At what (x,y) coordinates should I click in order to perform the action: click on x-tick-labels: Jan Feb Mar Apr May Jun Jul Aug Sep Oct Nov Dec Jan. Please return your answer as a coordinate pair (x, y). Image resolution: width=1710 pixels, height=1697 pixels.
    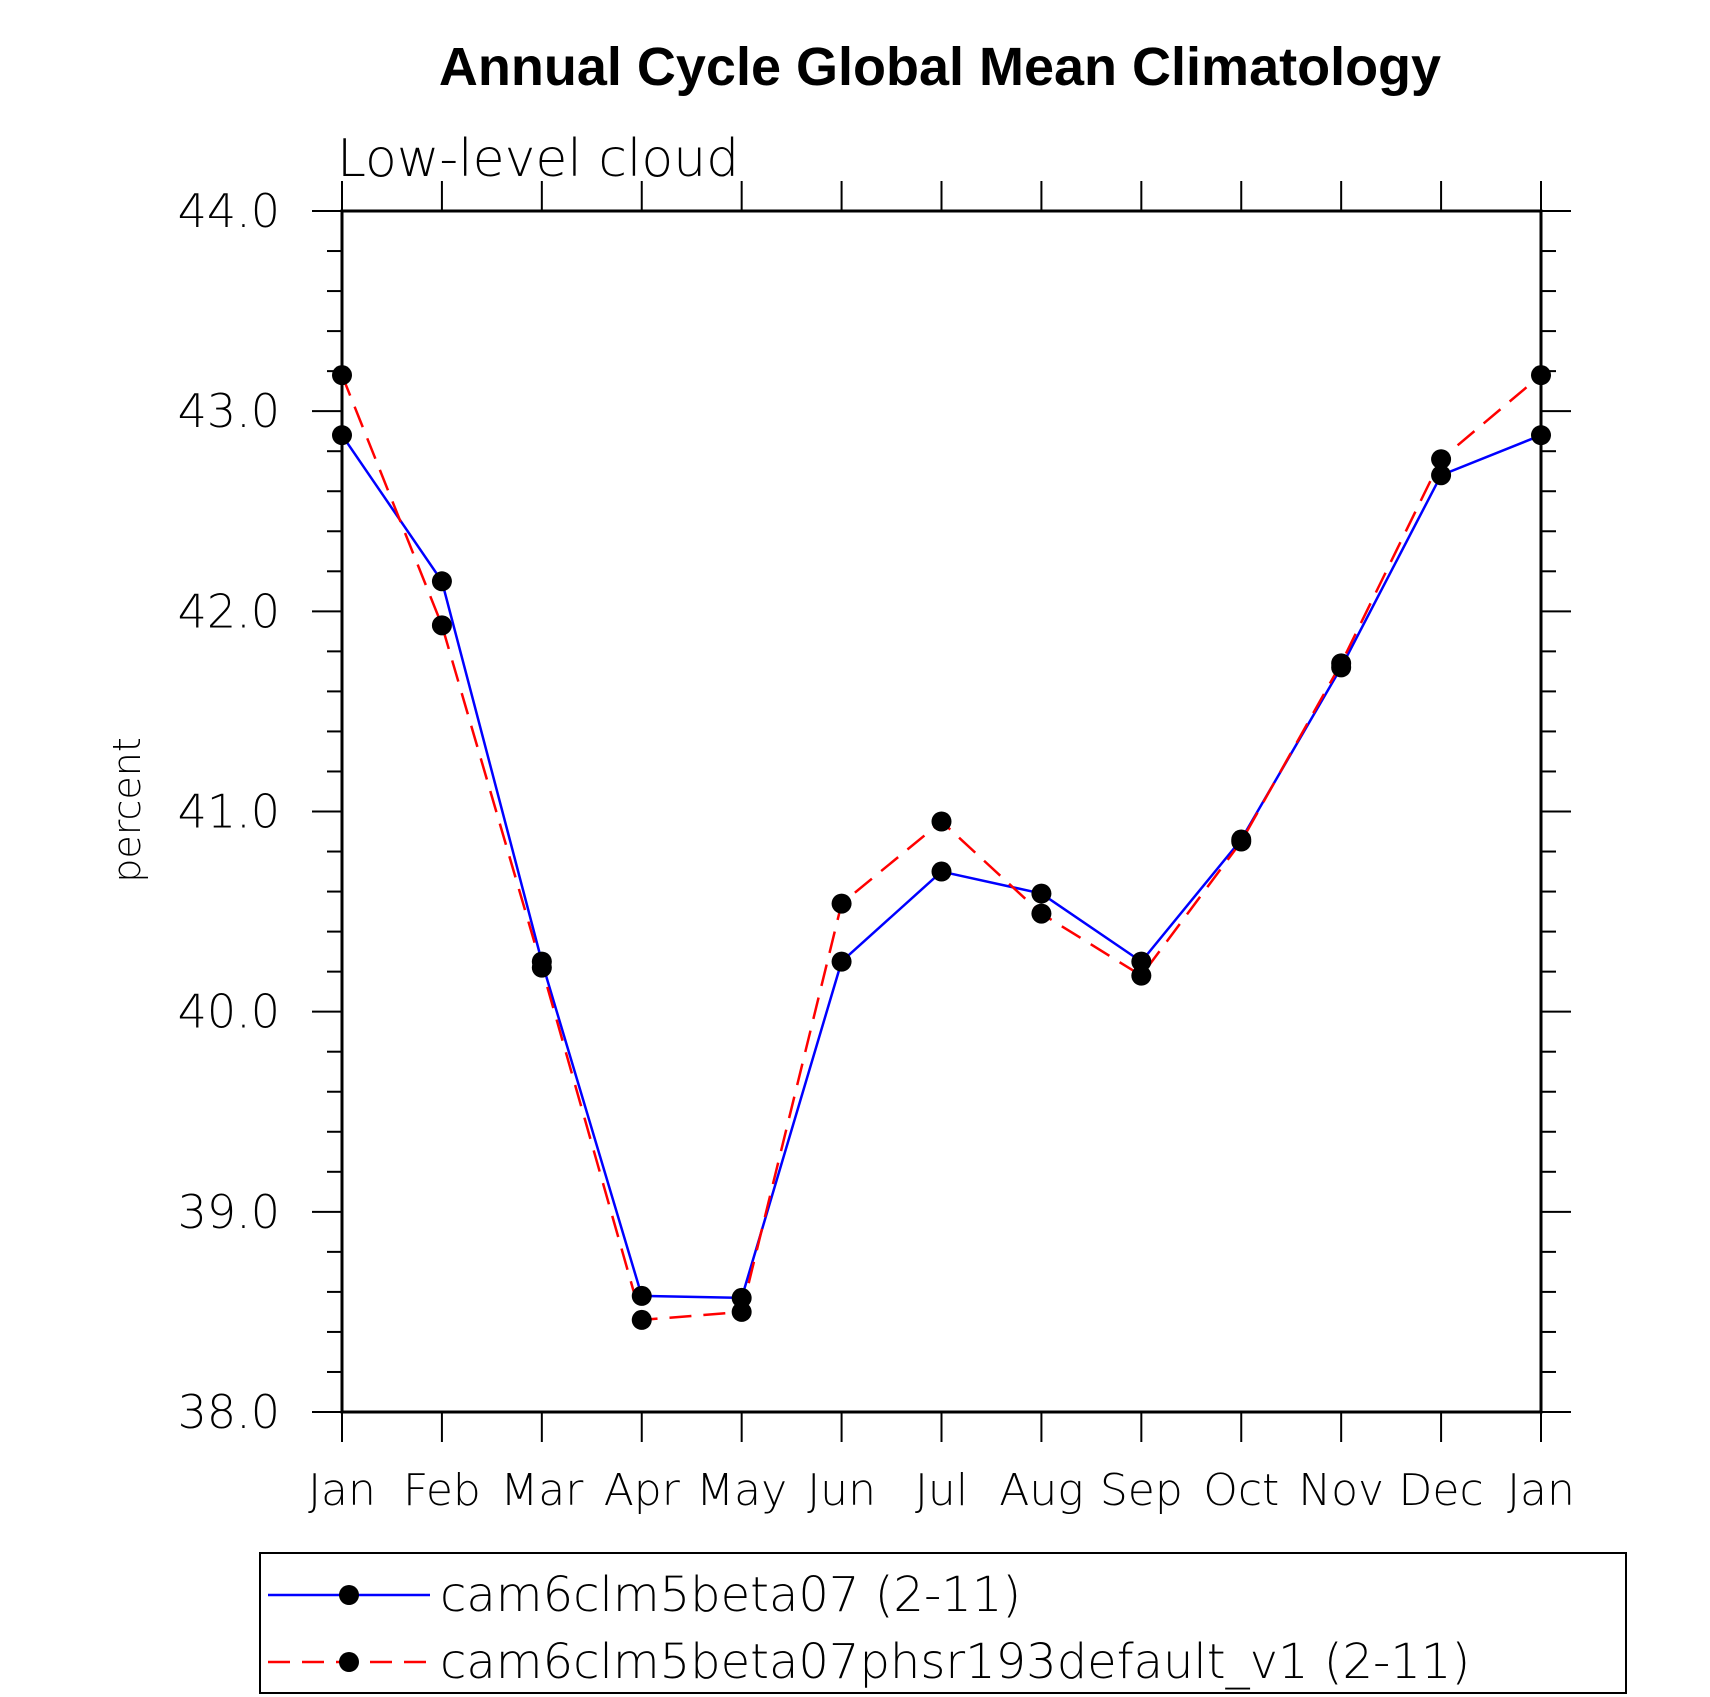
    Looking at the image, I should click on (941, 1490).